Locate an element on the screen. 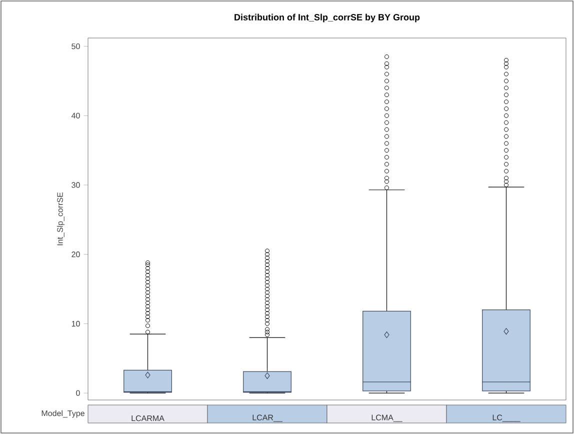 Image resolution: width=574 pixels, height=434 pixels. x-tick-label: LCAR__ is located at coordinates (267, 418).